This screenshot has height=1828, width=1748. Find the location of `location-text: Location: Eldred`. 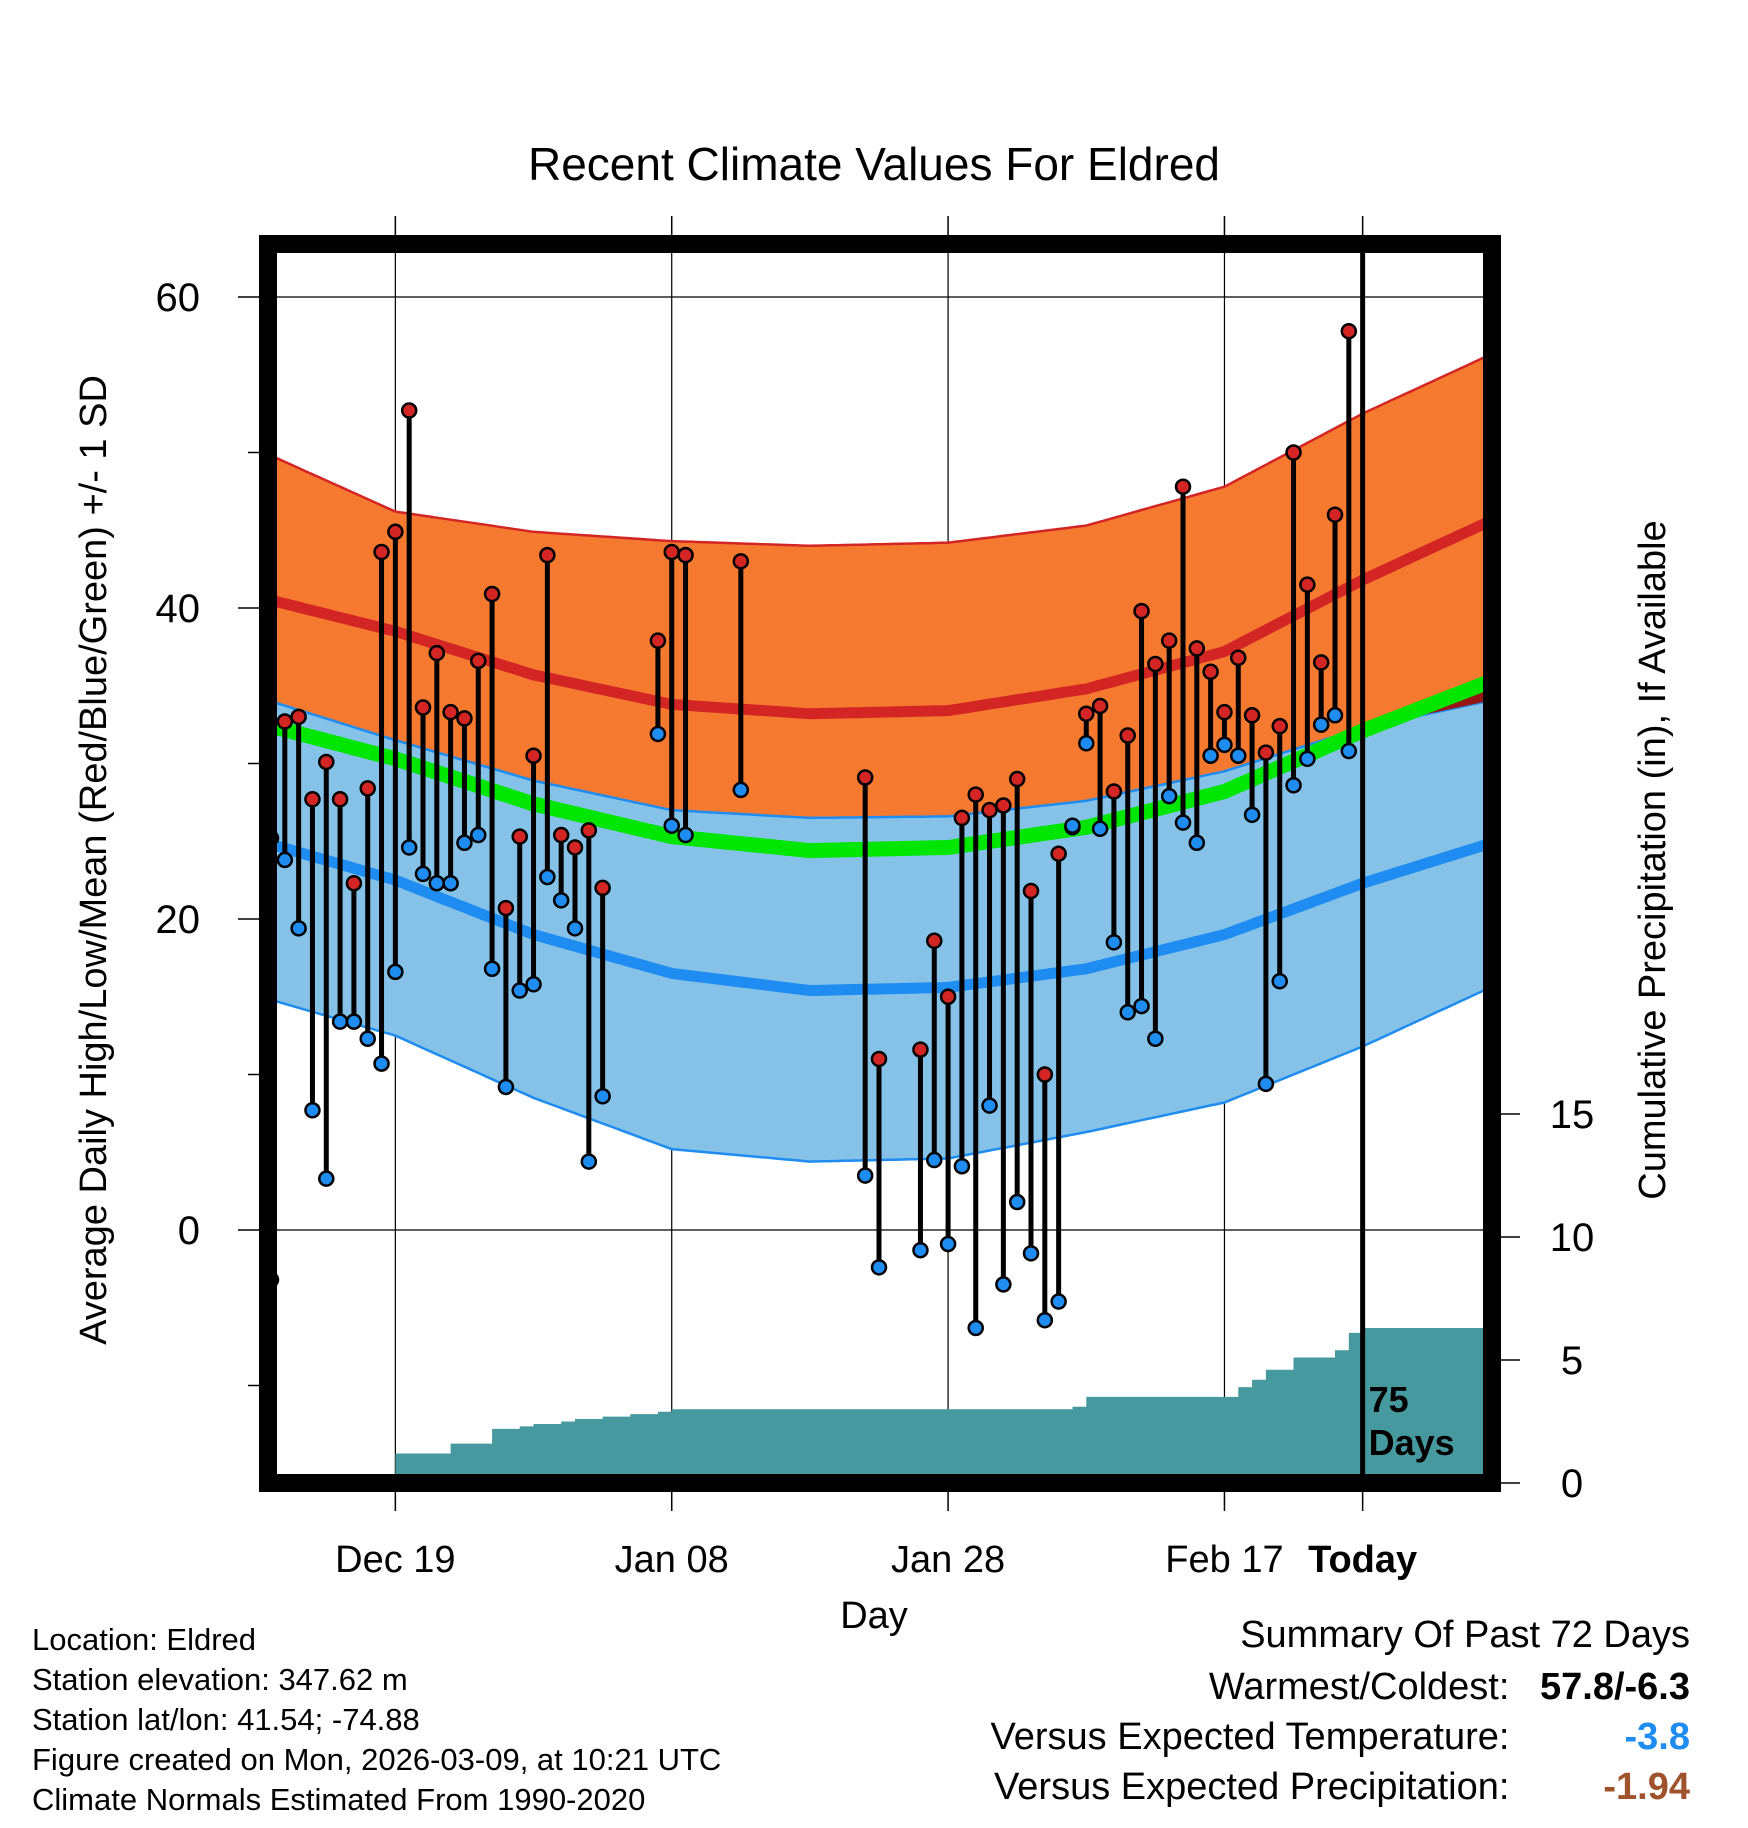

location-text: Location: Eldred is located at coordinates (144, 1639).